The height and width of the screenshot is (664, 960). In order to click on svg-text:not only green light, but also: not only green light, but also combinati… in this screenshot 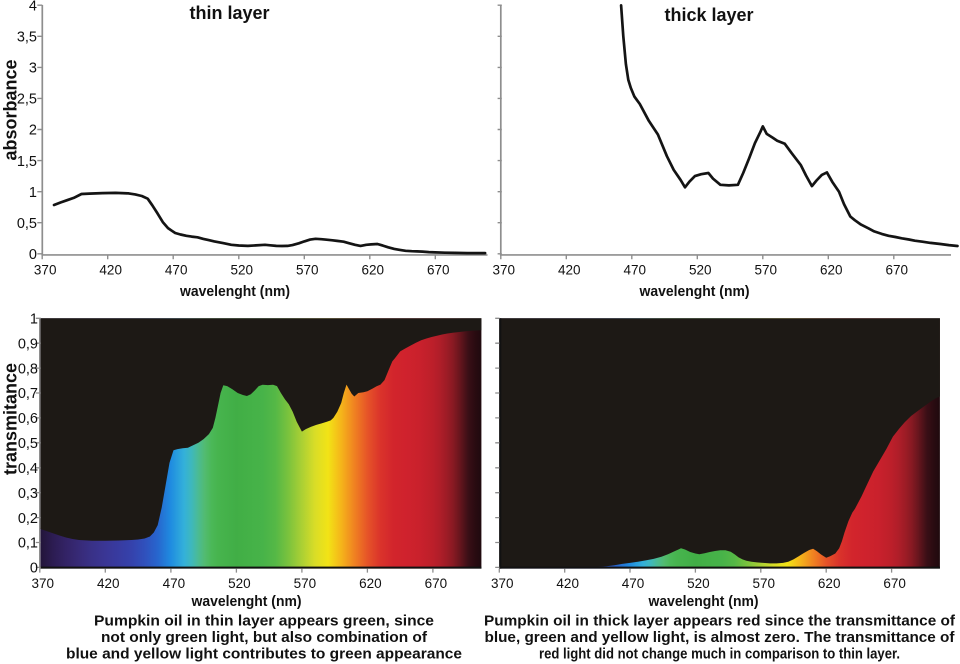, I will do `click(264, 637)`.